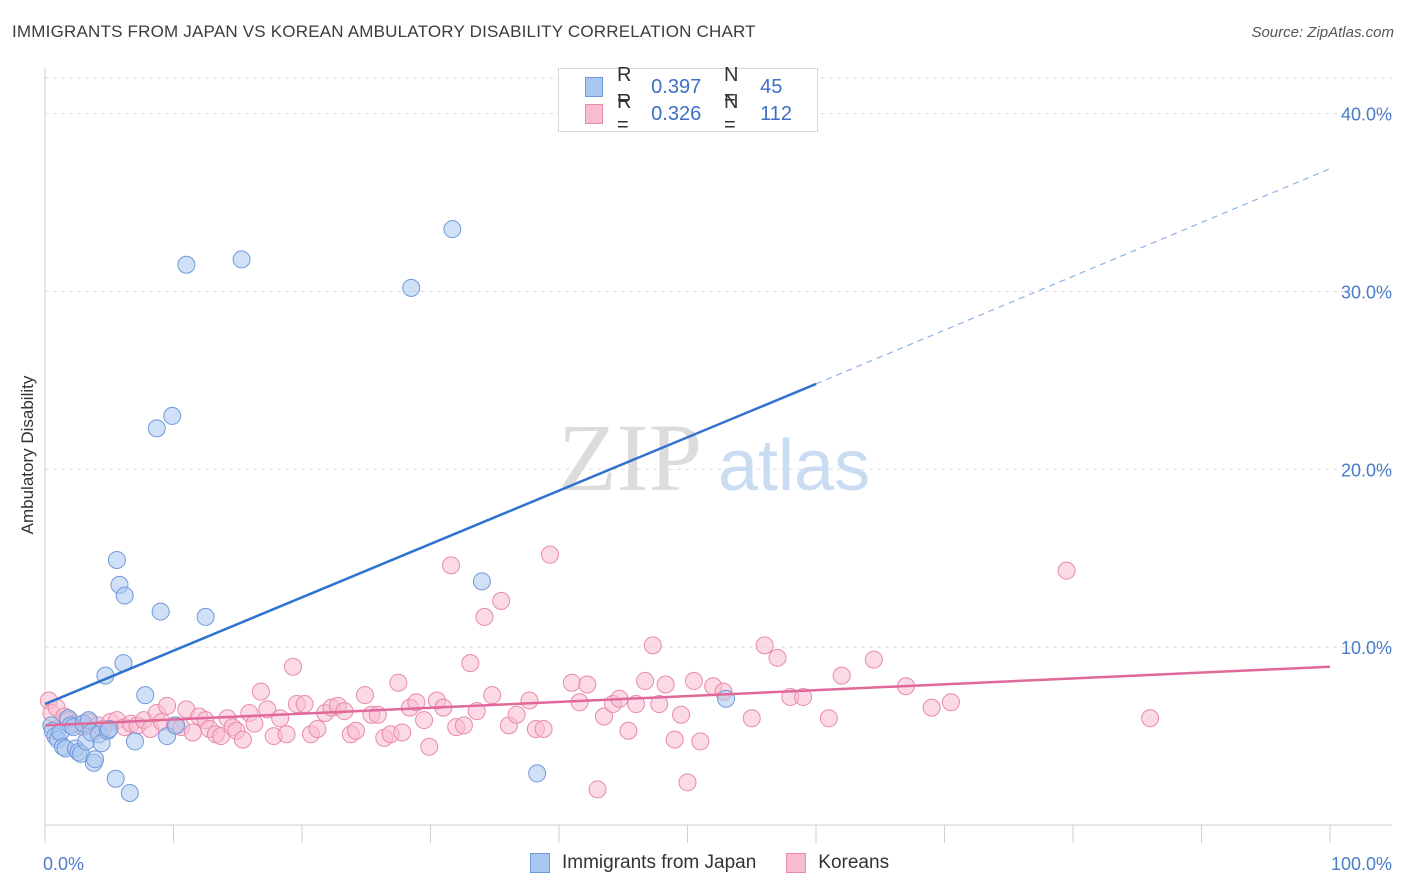 This screenshot has width=1406, height=892. What do you see at coordinates (794, 466) in the screenshot?
I see `watermark-atlas: atlas` at bounding box center [794, 466].